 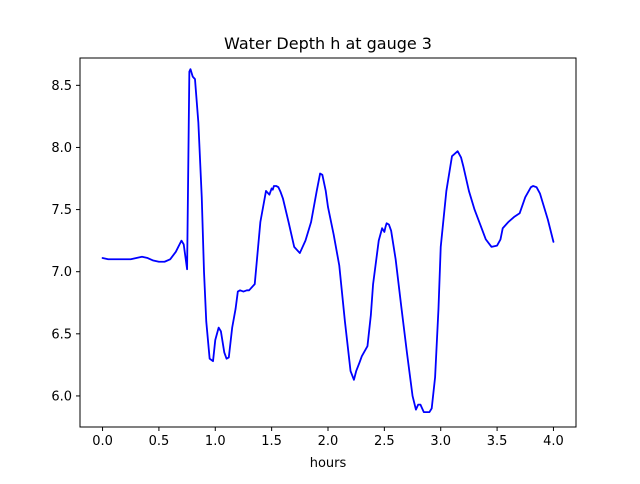 I want to click on y-tick-label: 8.5, so click(x=61, y=86).